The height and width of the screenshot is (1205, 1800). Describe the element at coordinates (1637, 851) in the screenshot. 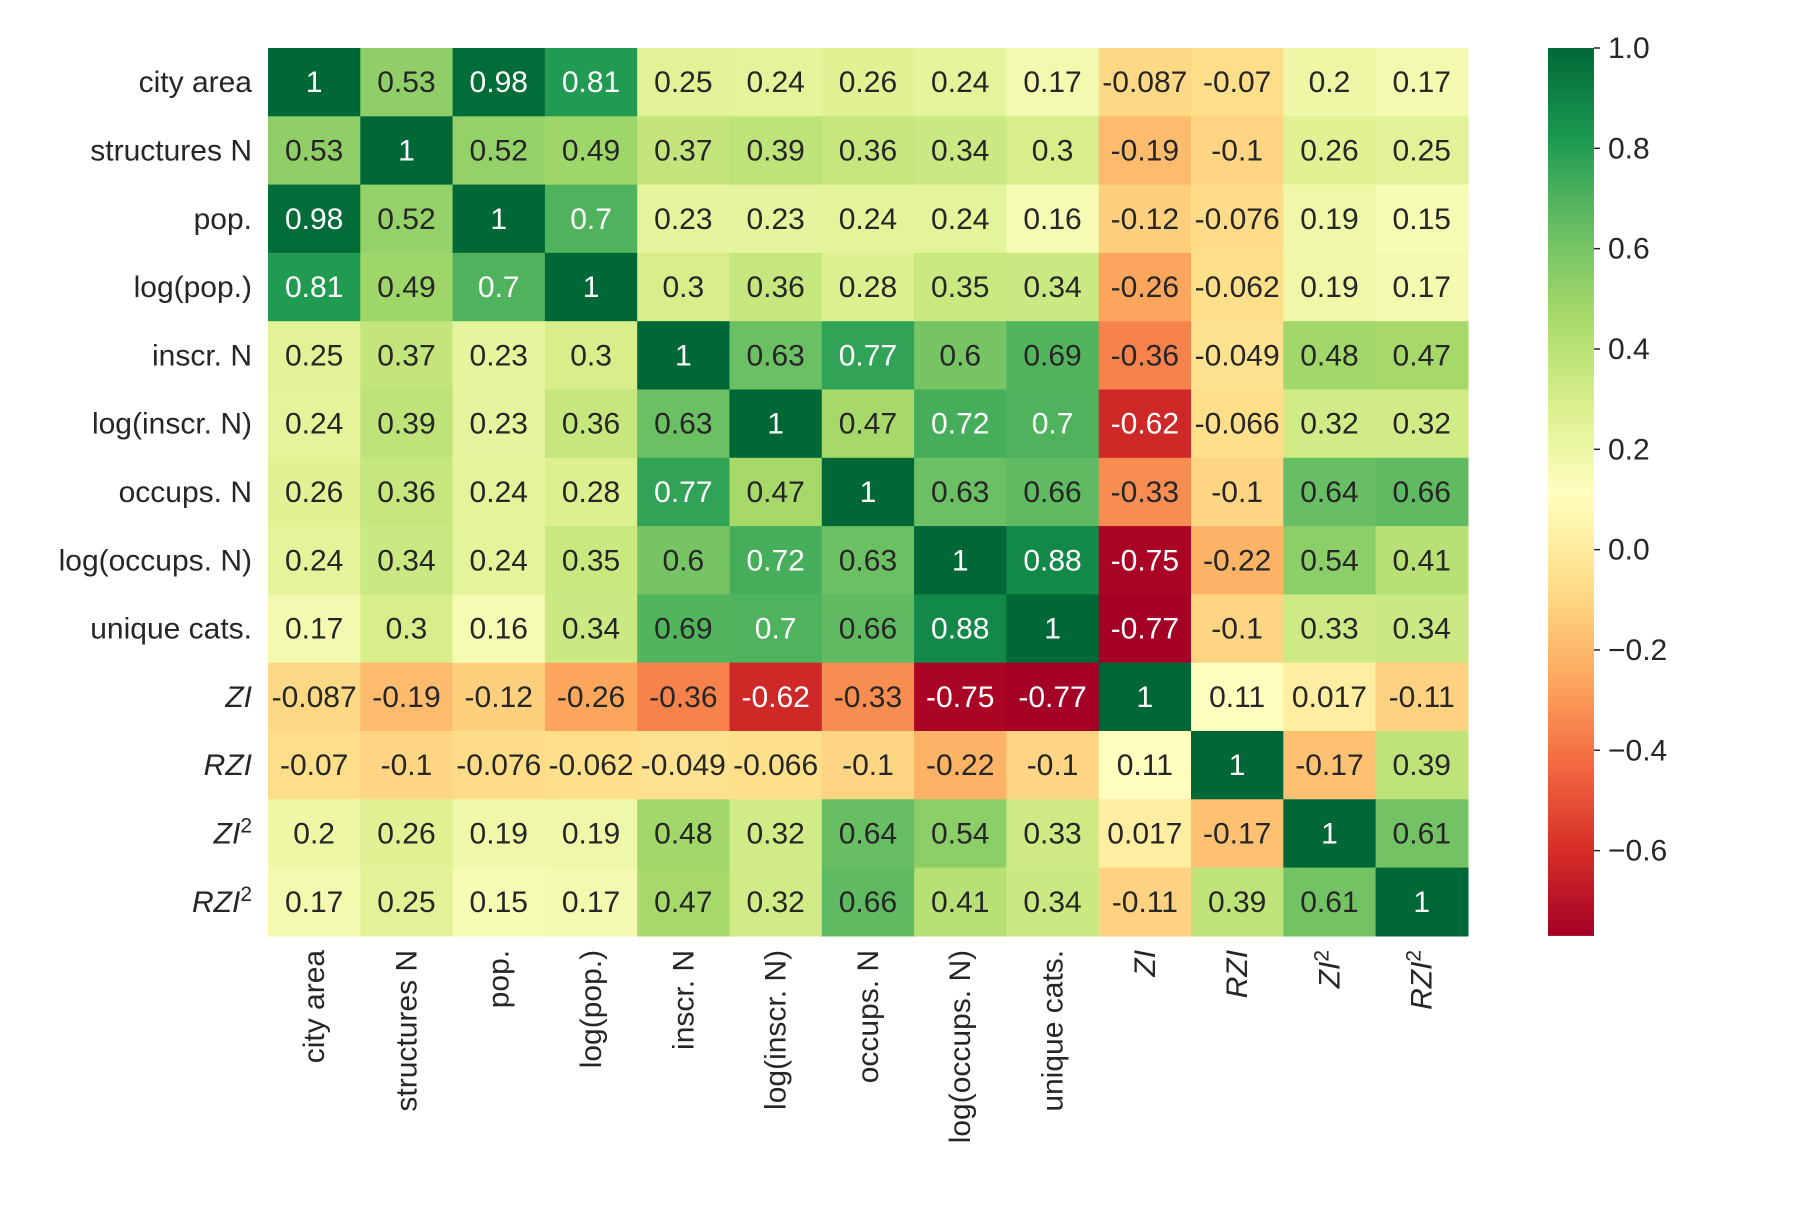

I see `colorbar-tick-label: −0.6` at that location.